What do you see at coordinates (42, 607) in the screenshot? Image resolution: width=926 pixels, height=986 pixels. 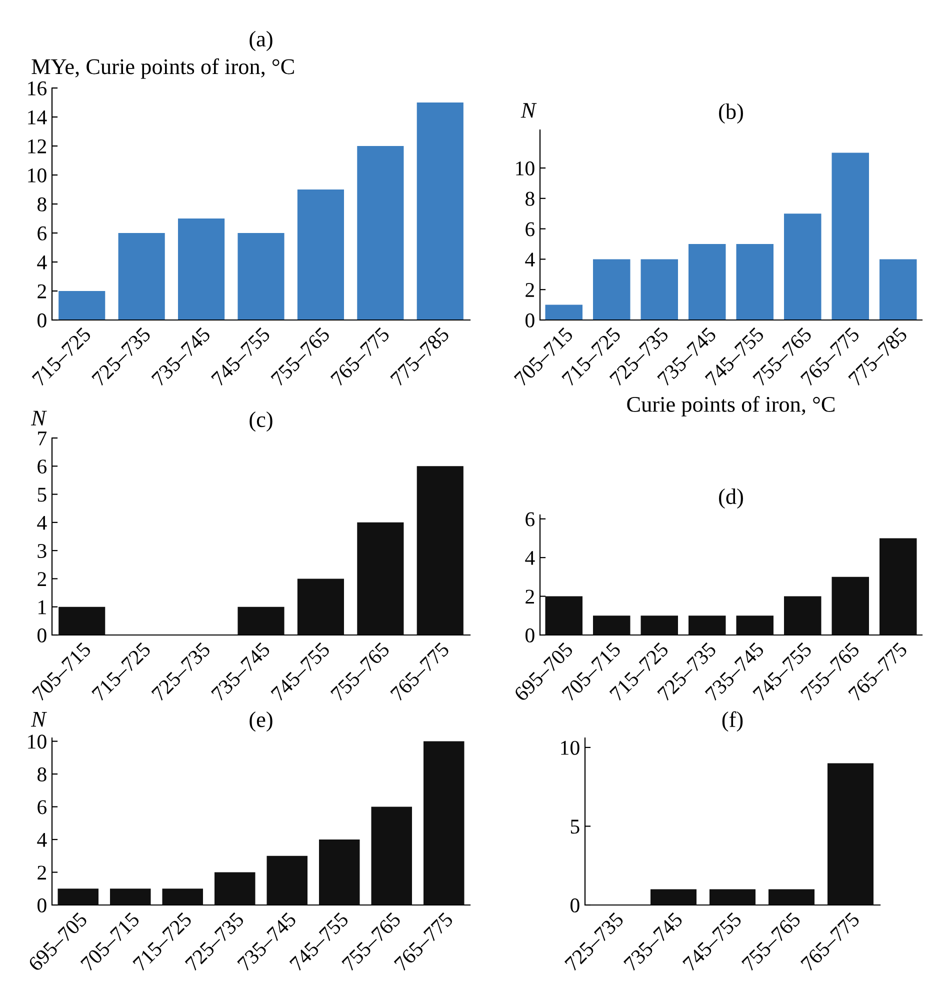 I see `y-tick-label: 1` at bounding box center [42, 607].